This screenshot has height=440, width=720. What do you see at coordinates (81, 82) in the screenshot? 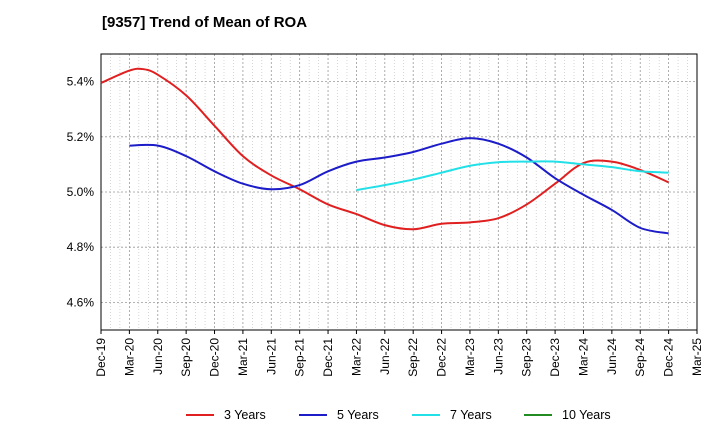
I see `y-tick-label: 5.4%` at bounding box center [81, 82].